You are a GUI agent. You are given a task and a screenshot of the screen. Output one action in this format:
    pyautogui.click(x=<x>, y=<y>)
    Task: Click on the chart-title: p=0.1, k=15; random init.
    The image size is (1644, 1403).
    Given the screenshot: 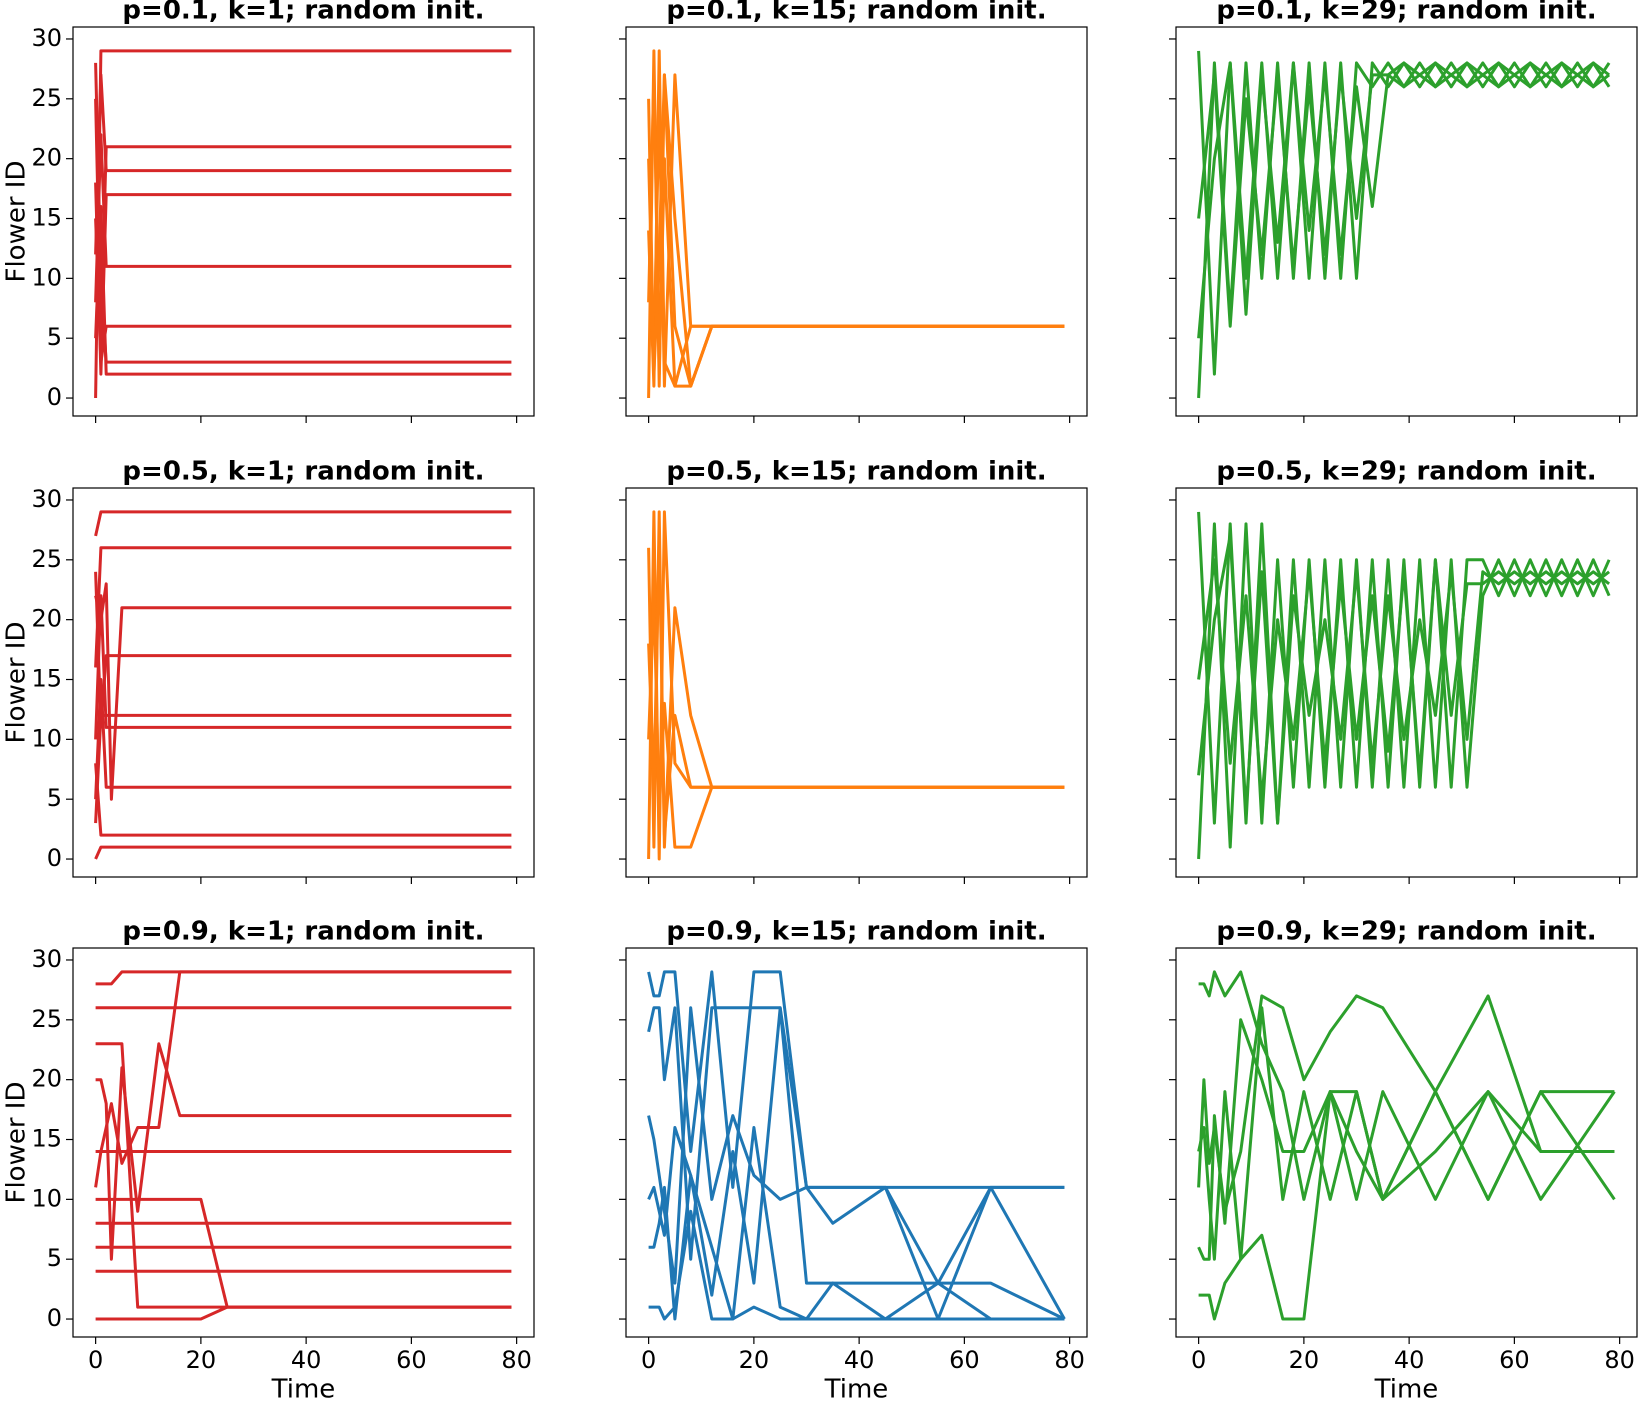 What is the action you would take?
    pyautogui.click(x=856, y=13)
    